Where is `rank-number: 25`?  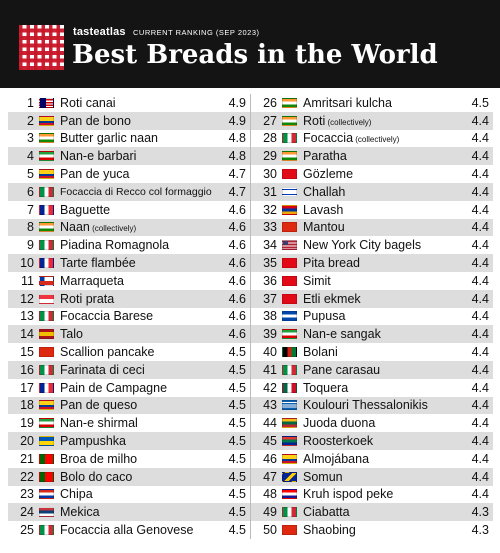
rank-number: 25 is located at coordinates (22, 530).